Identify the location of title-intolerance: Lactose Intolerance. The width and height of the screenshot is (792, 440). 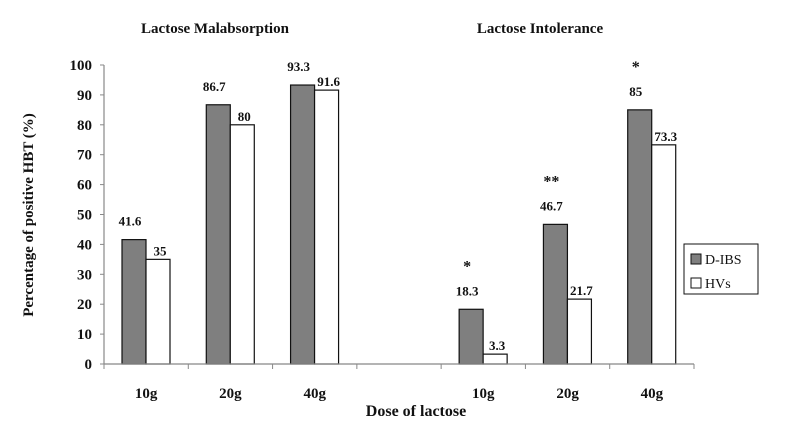
(540, 29).